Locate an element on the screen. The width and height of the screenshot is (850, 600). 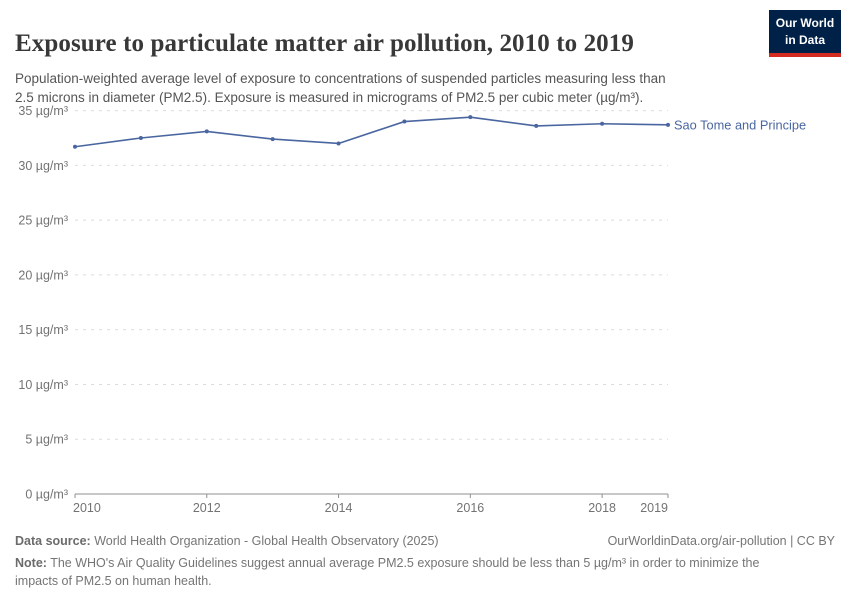
y-tick-label: 35 µg/m³ is located at coordinates (43, 111).